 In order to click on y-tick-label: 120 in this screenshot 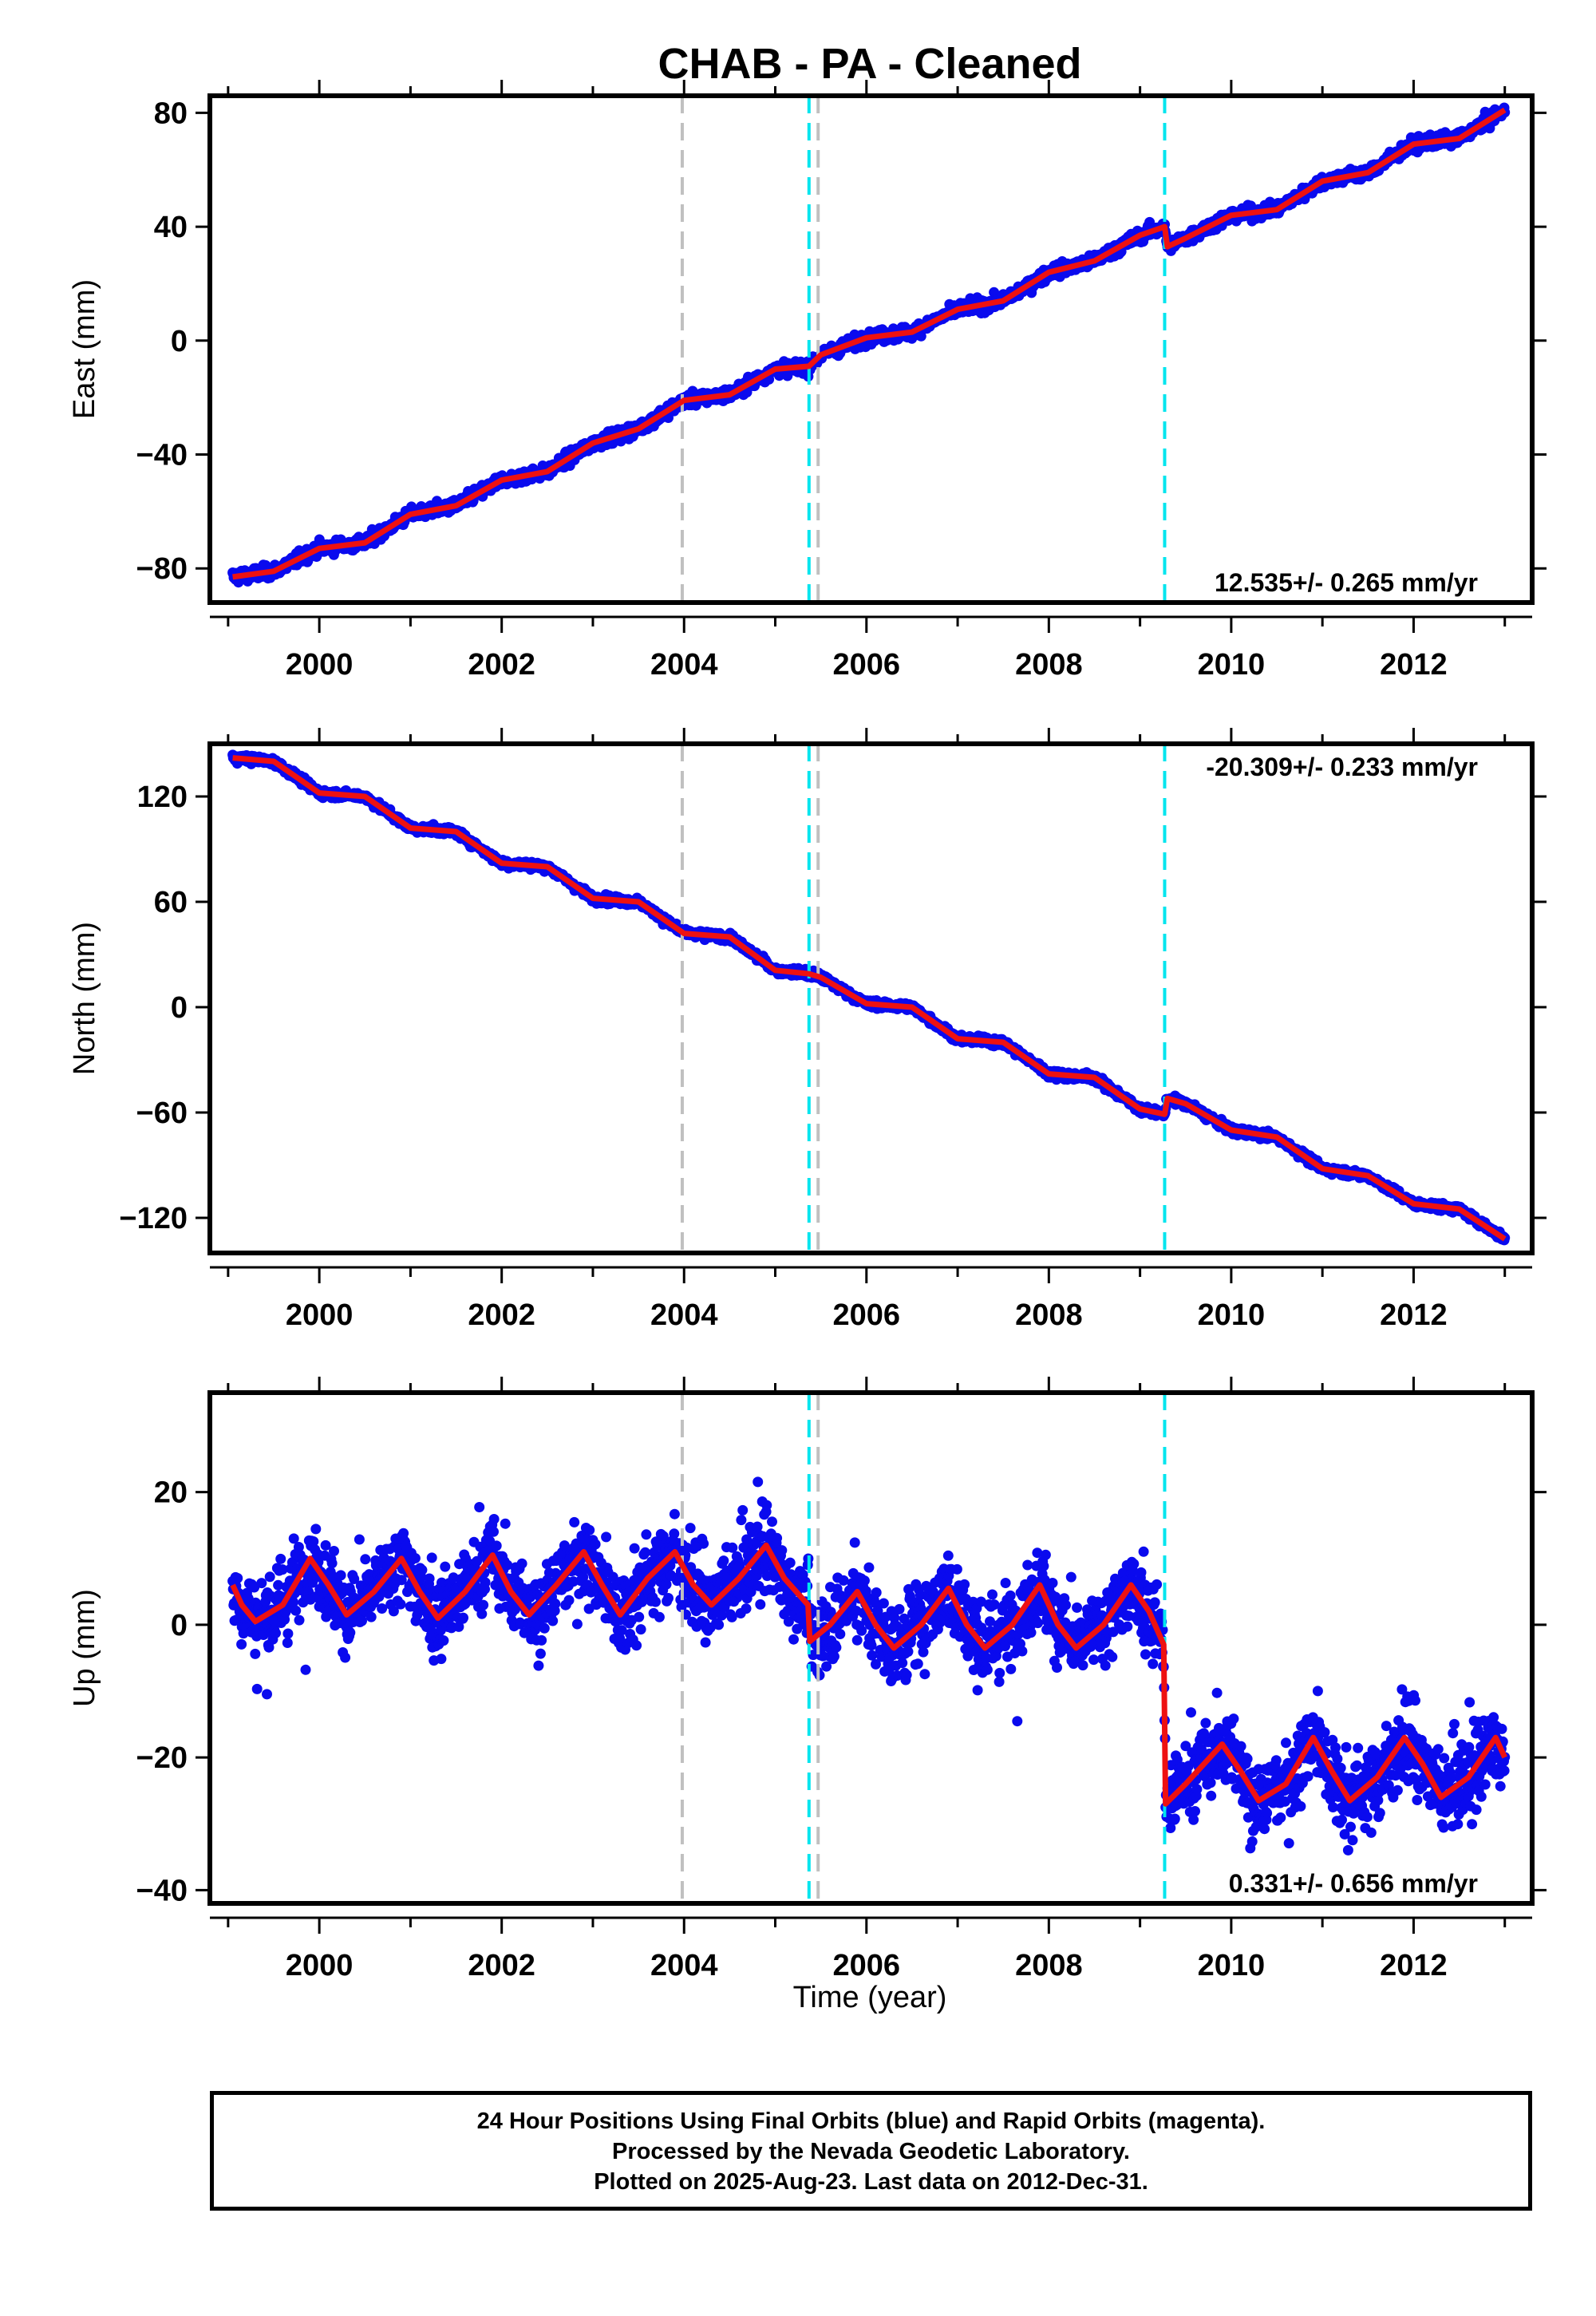, I will do `click(162, 797)`.